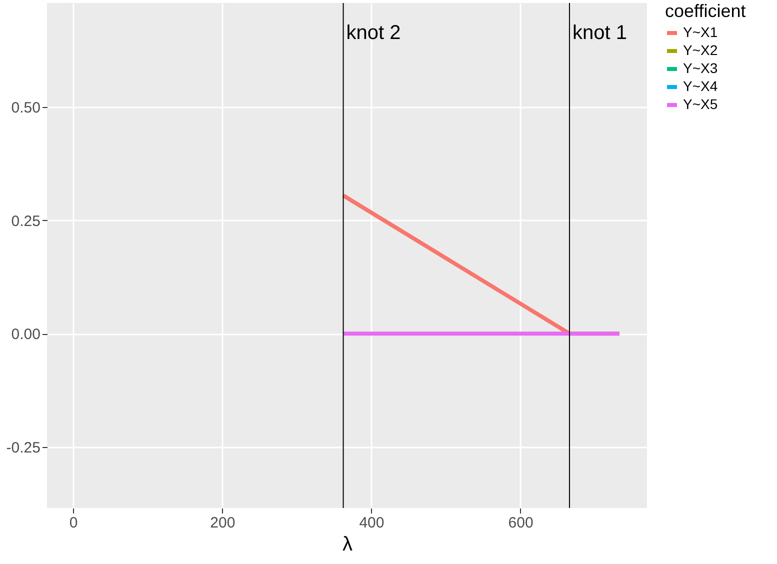 The width and height of the screenshot is (777, 564). What do you see at coordinates (700, 32) in the screenshot?
I see `legend-label: Y~X1` at bounding box center [700, 32].